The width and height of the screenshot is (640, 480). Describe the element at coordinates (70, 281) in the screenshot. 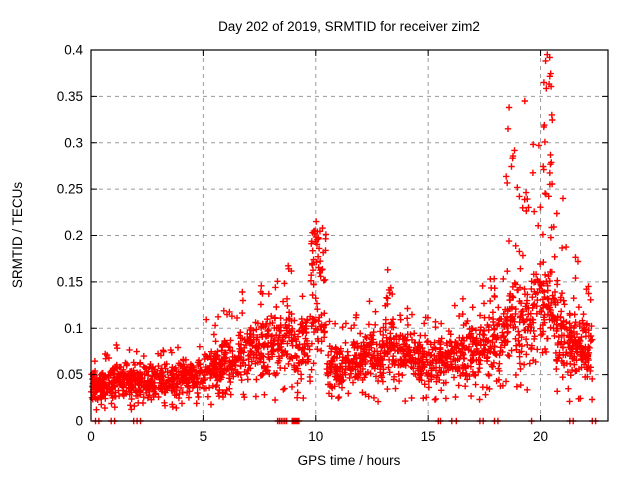

I see `y-tick-label: 0.15` at that location.